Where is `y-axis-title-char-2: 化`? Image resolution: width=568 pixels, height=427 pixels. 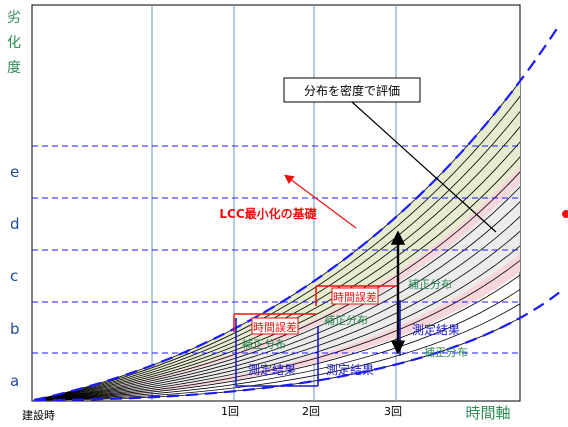
y-axis-title-char-2: 化 is located at coordinates (14, 43).